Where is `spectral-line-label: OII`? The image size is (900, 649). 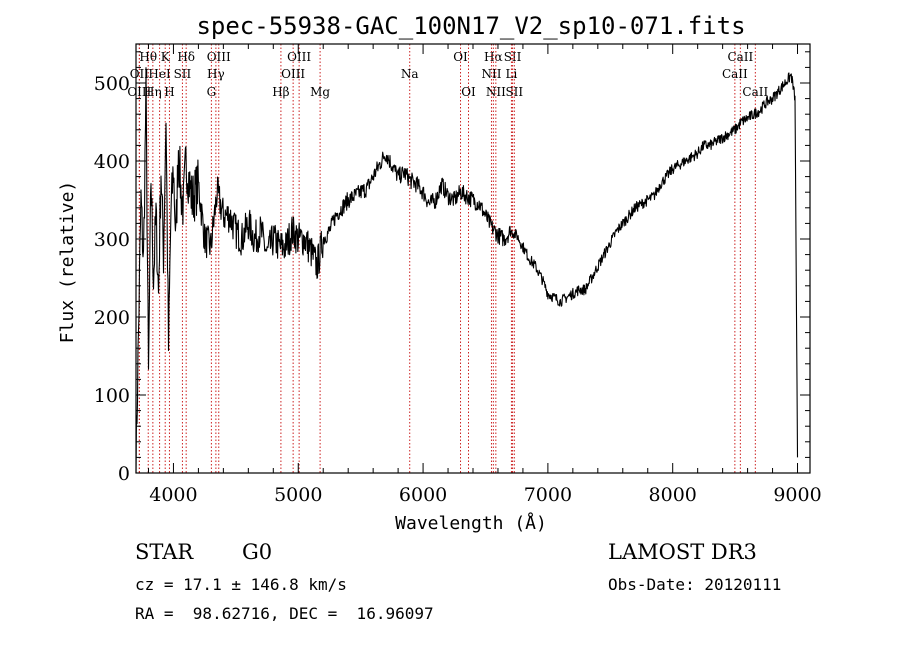 spectral-line-label: OII is located at coordinates (140, 74).